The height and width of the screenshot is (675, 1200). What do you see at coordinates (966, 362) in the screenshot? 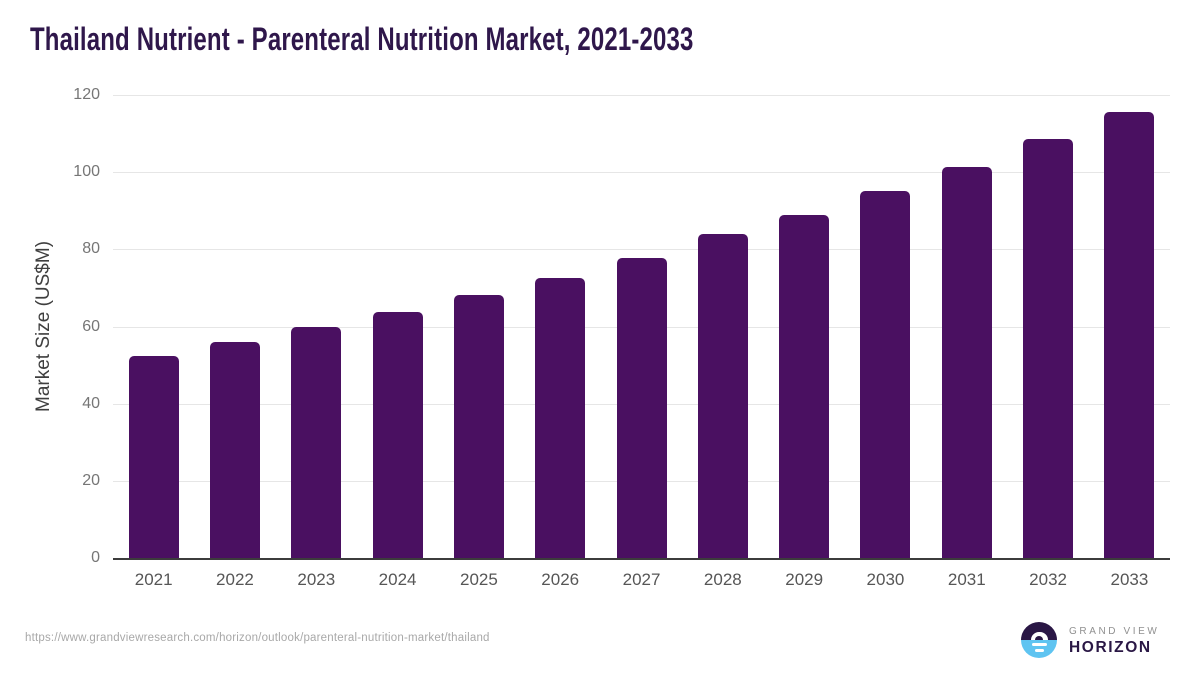
I see `bar-2031` at bounding box center [966, 362].